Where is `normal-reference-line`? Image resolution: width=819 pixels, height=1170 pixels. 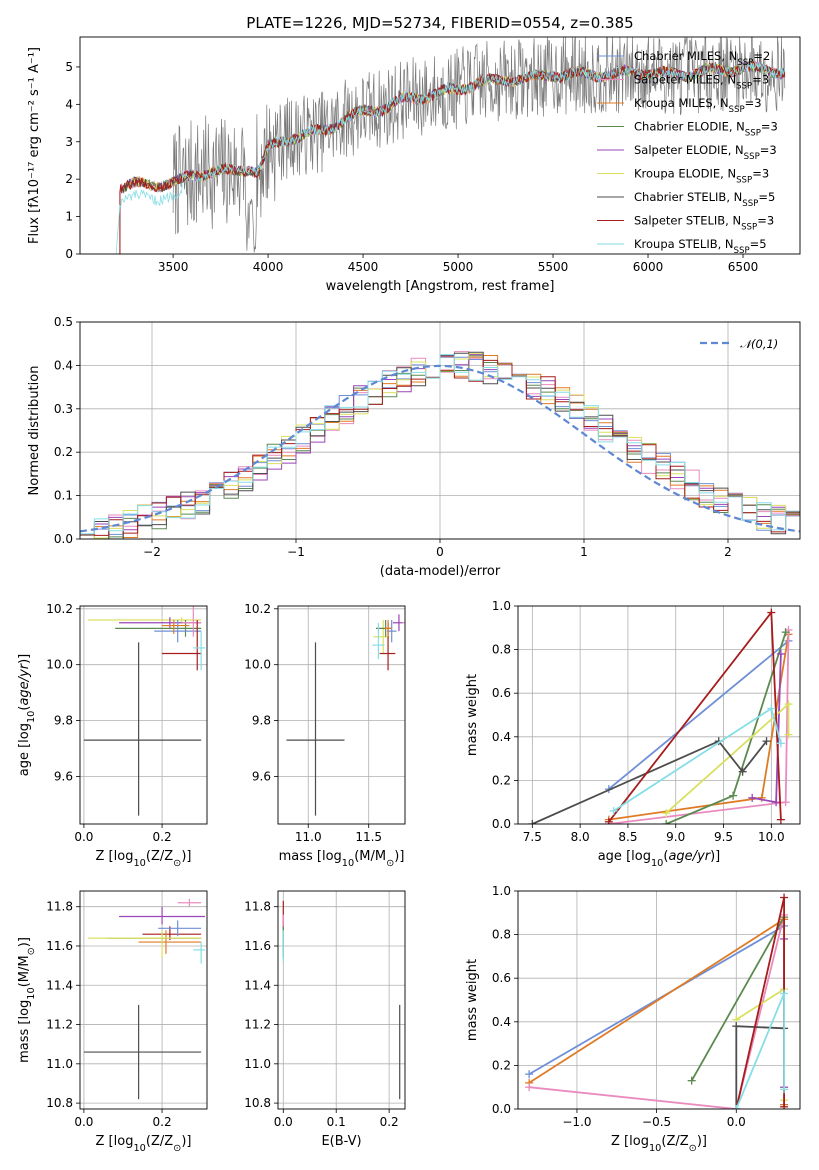
normal-reference-line is located at coordinates (440, 448).